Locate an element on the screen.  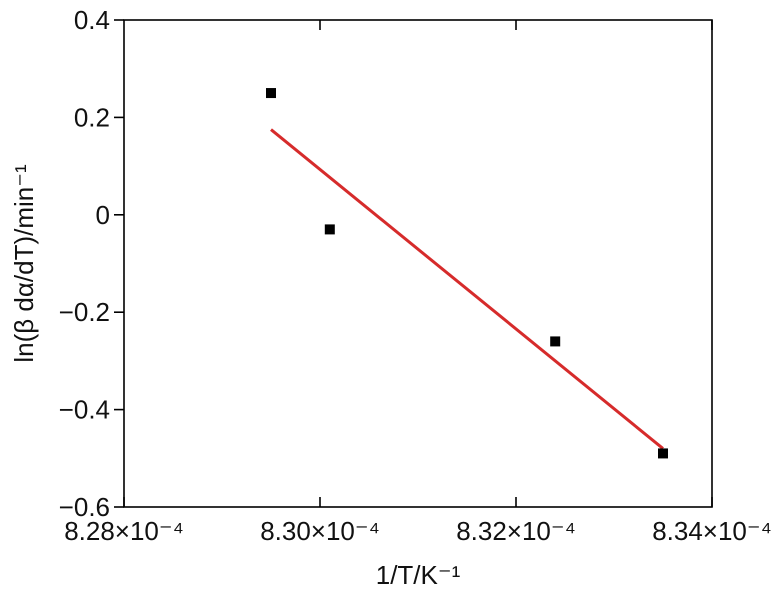
x-tick-label: 8.32×10⁻⁴ is located at coordinates (516, 531).